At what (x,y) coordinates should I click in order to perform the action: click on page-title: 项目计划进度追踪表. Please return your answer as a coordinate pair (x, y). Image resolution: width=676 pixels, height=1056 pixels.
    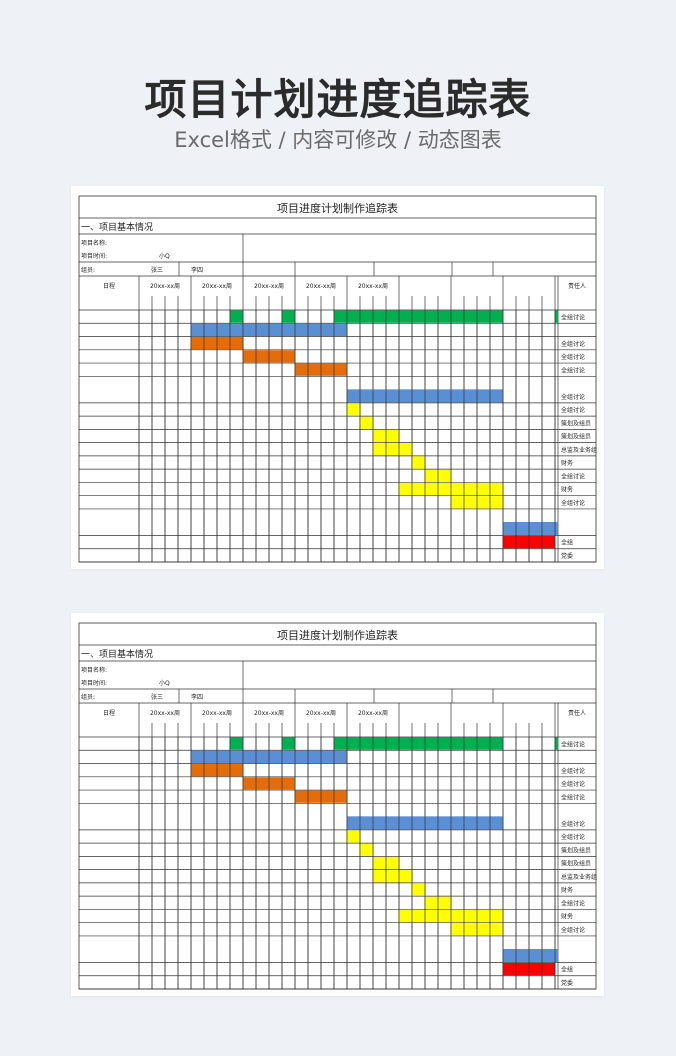
    Looking at the image, I should click on (338, 99).